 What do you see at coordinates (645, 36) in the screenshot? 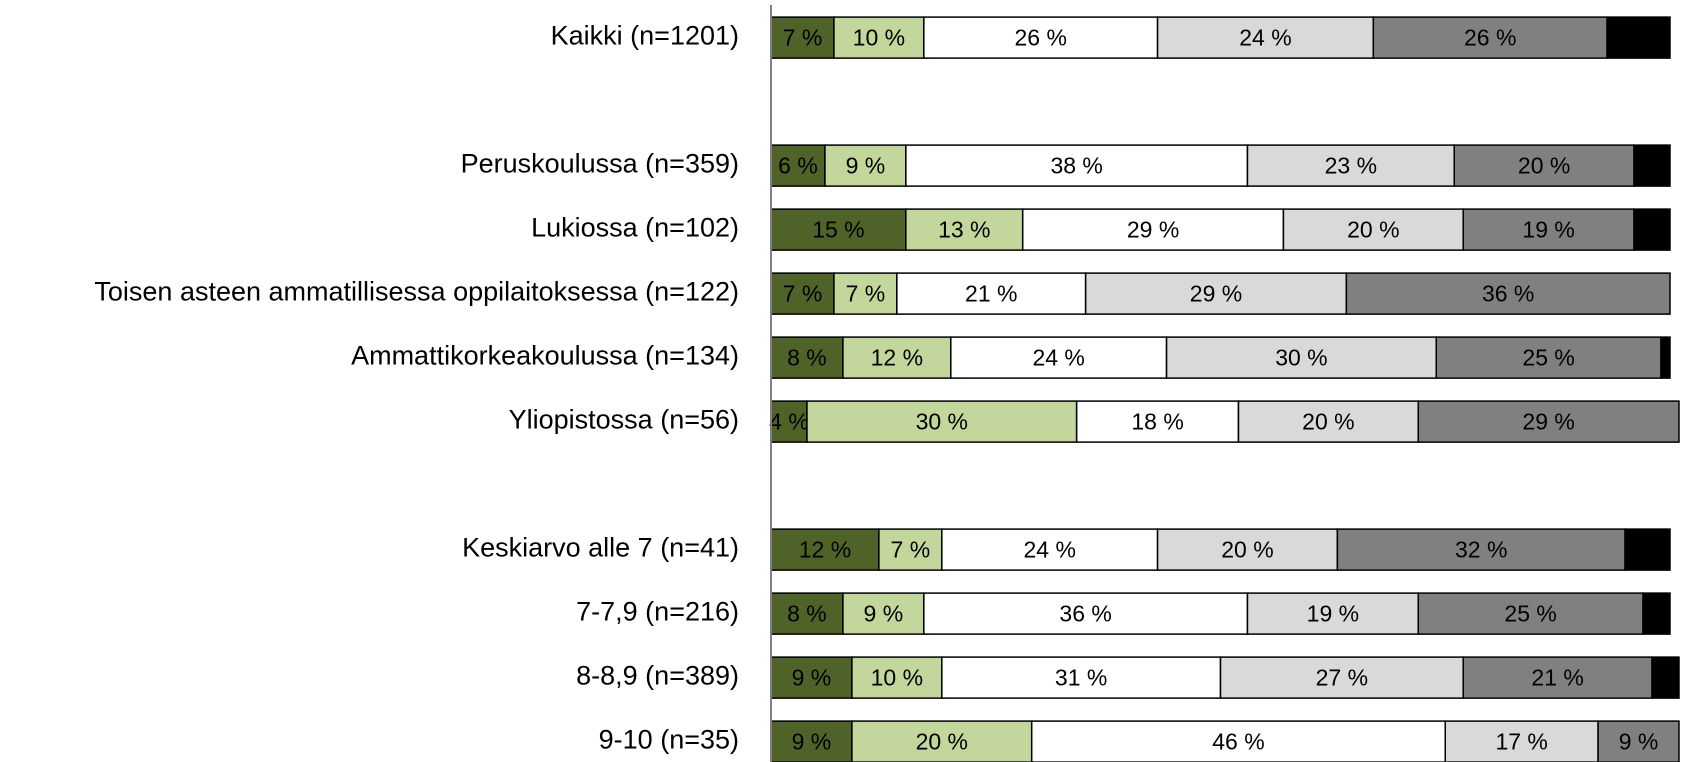
I see `category-label: Kaikki (n=1201)` at bounding box center [645, 36].